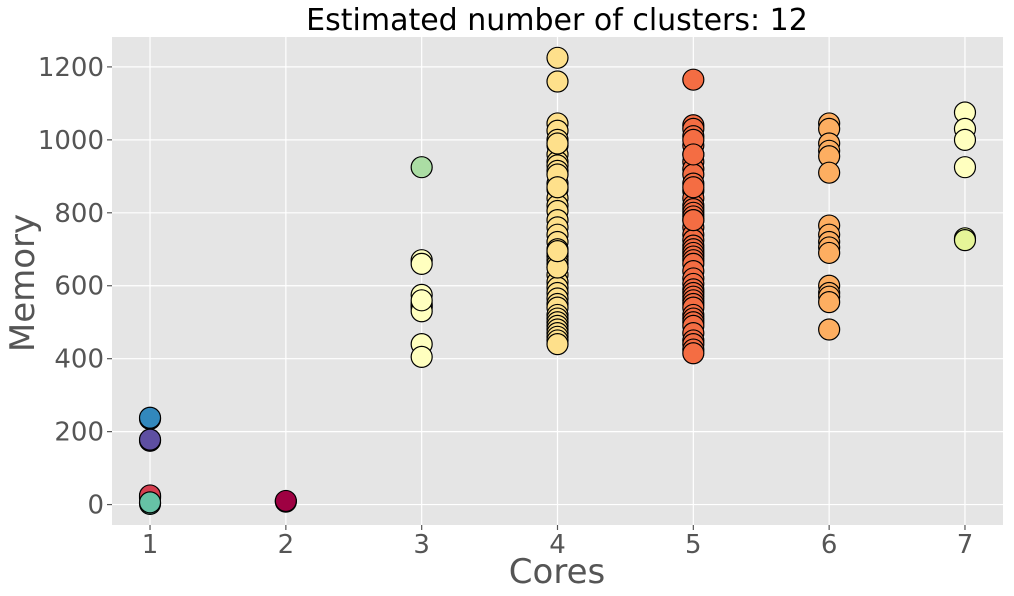  Describe the element at coordinates (557, 545) in the screenshot. I see `x-tick-label: 4` at that location.